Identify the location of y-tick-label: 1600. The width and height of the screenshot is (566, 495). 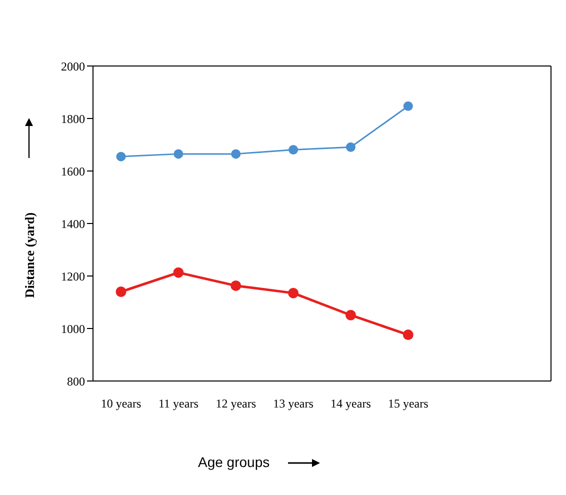
(73, 171).